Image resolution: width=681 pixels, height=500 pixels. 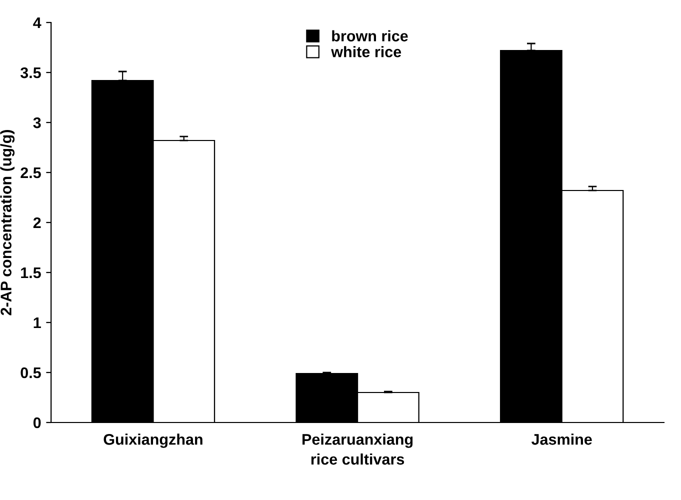 What do you see at coordinates (30, 372) in the screenshot?
I see `y-tick-label: 0.5` at bounding box center [30, 372].